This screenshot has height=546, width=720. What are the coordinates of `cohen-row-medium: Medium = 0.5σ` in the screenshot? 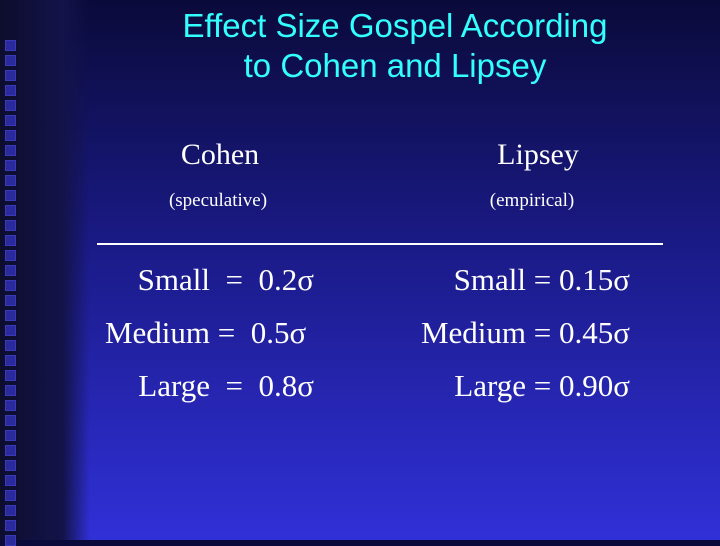 It's located at (206, 332).